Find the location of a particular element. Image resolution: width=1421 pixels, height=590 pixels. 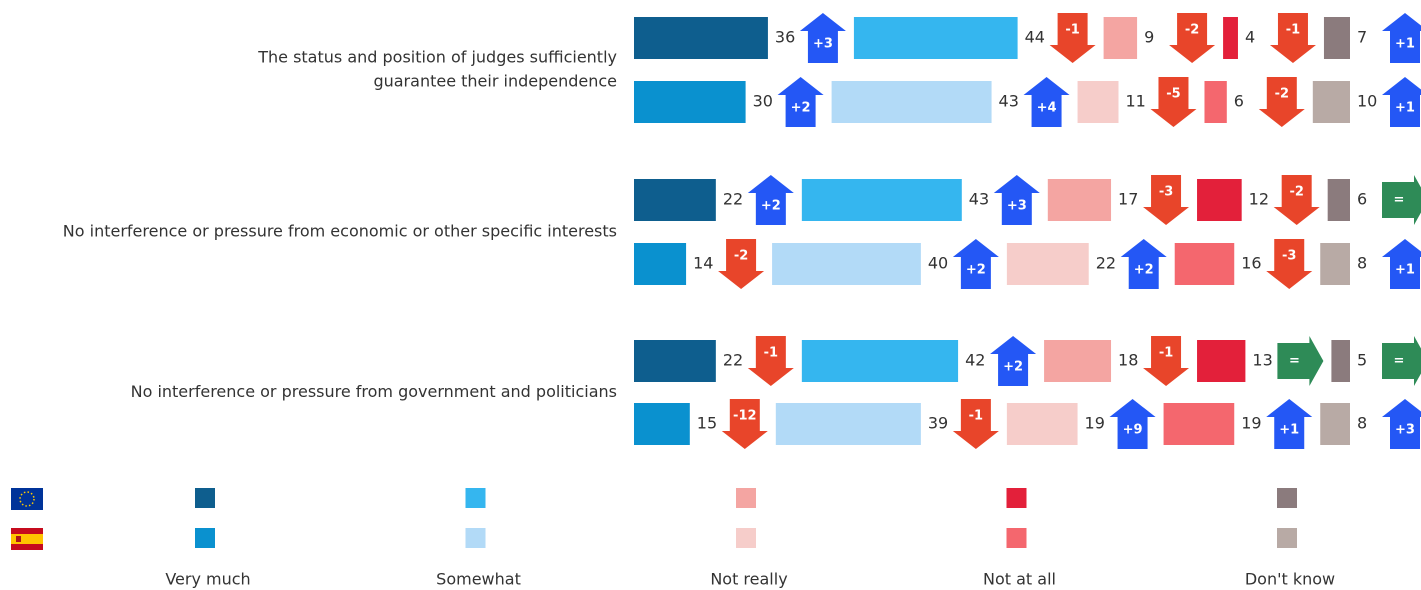

value-label: 4 is located at coordinates (1250, 37).